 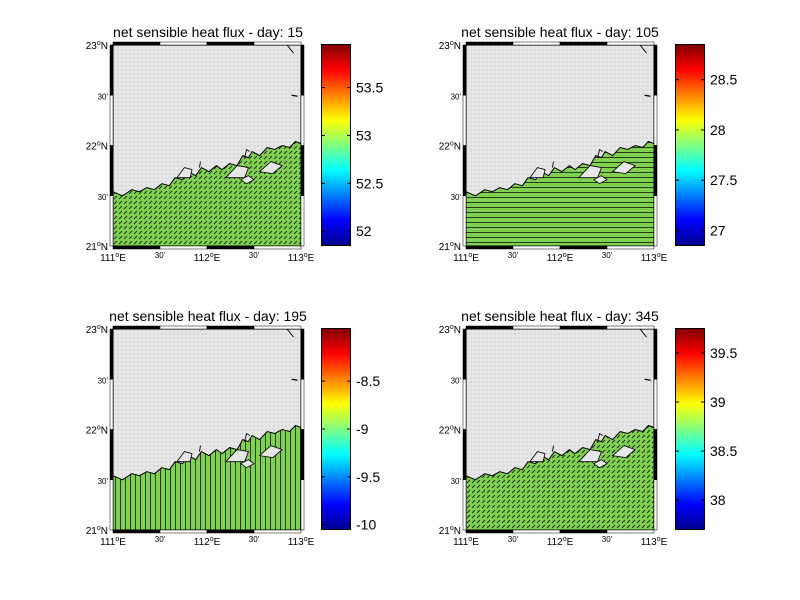 I want to click on colorbar: 28.5 28 27.5 27, so click(x=706, y=145).